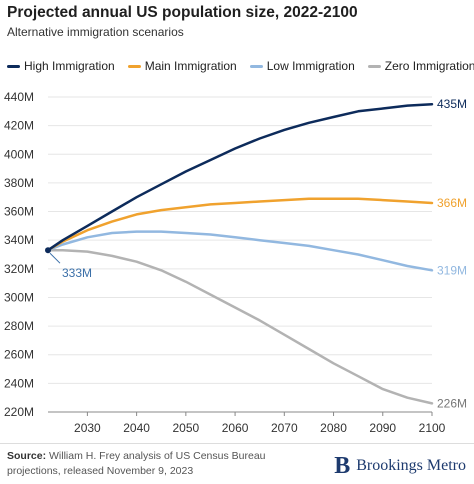 Image resolution: width=474 pixels, height=484 pixels. Describe the element at coordinates (19, 126) in the screenshot. I see `y-tick-label: 420M` at that location.